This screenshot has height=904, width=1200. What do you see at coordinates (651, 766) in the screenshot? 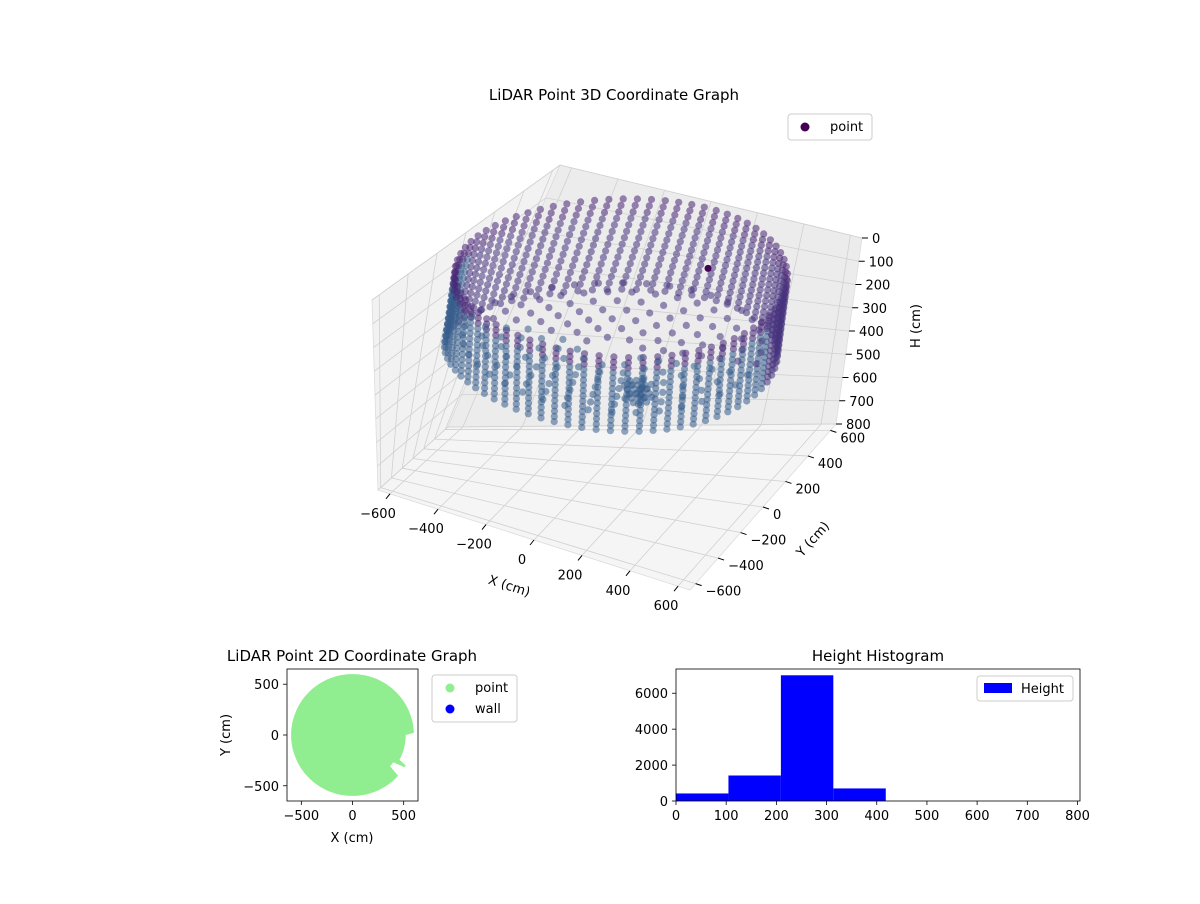
I see `y-tick-label-hist: 2000` at bounding box center [651, 766].